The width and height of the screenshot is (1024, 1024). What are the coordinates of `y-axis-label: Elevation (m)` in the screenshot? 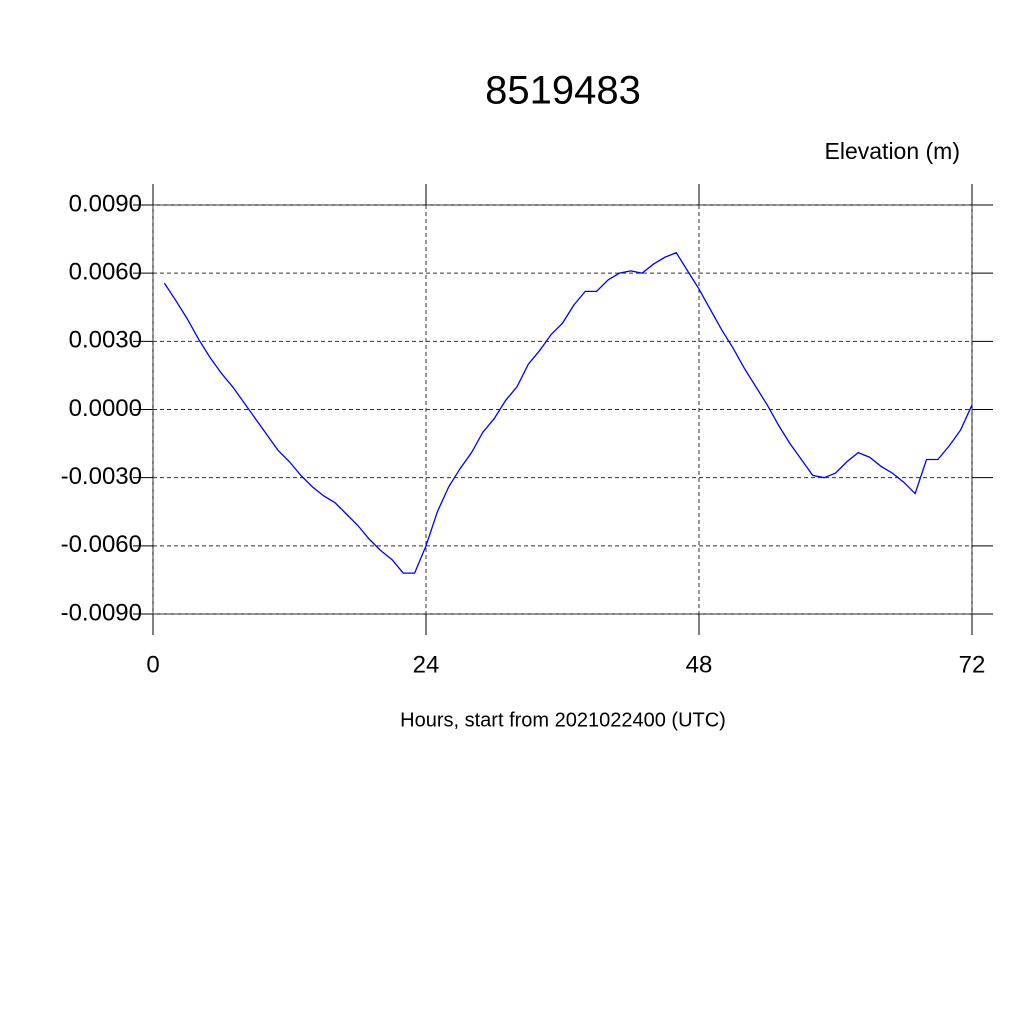 It's located at (892, 151).